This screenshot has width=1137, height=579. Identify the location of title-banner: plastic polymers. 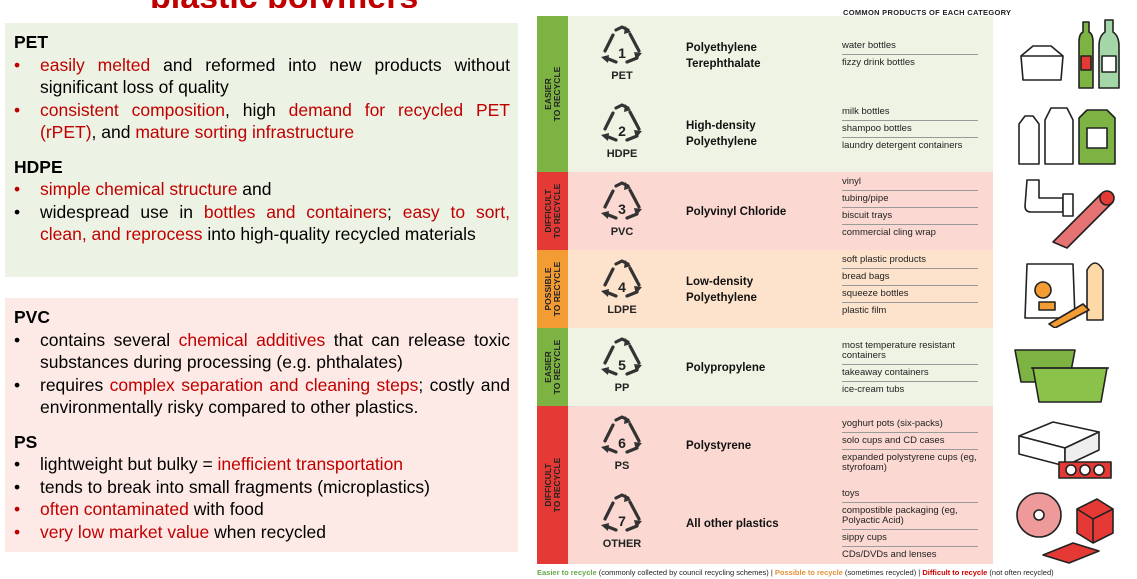
(265, 4).